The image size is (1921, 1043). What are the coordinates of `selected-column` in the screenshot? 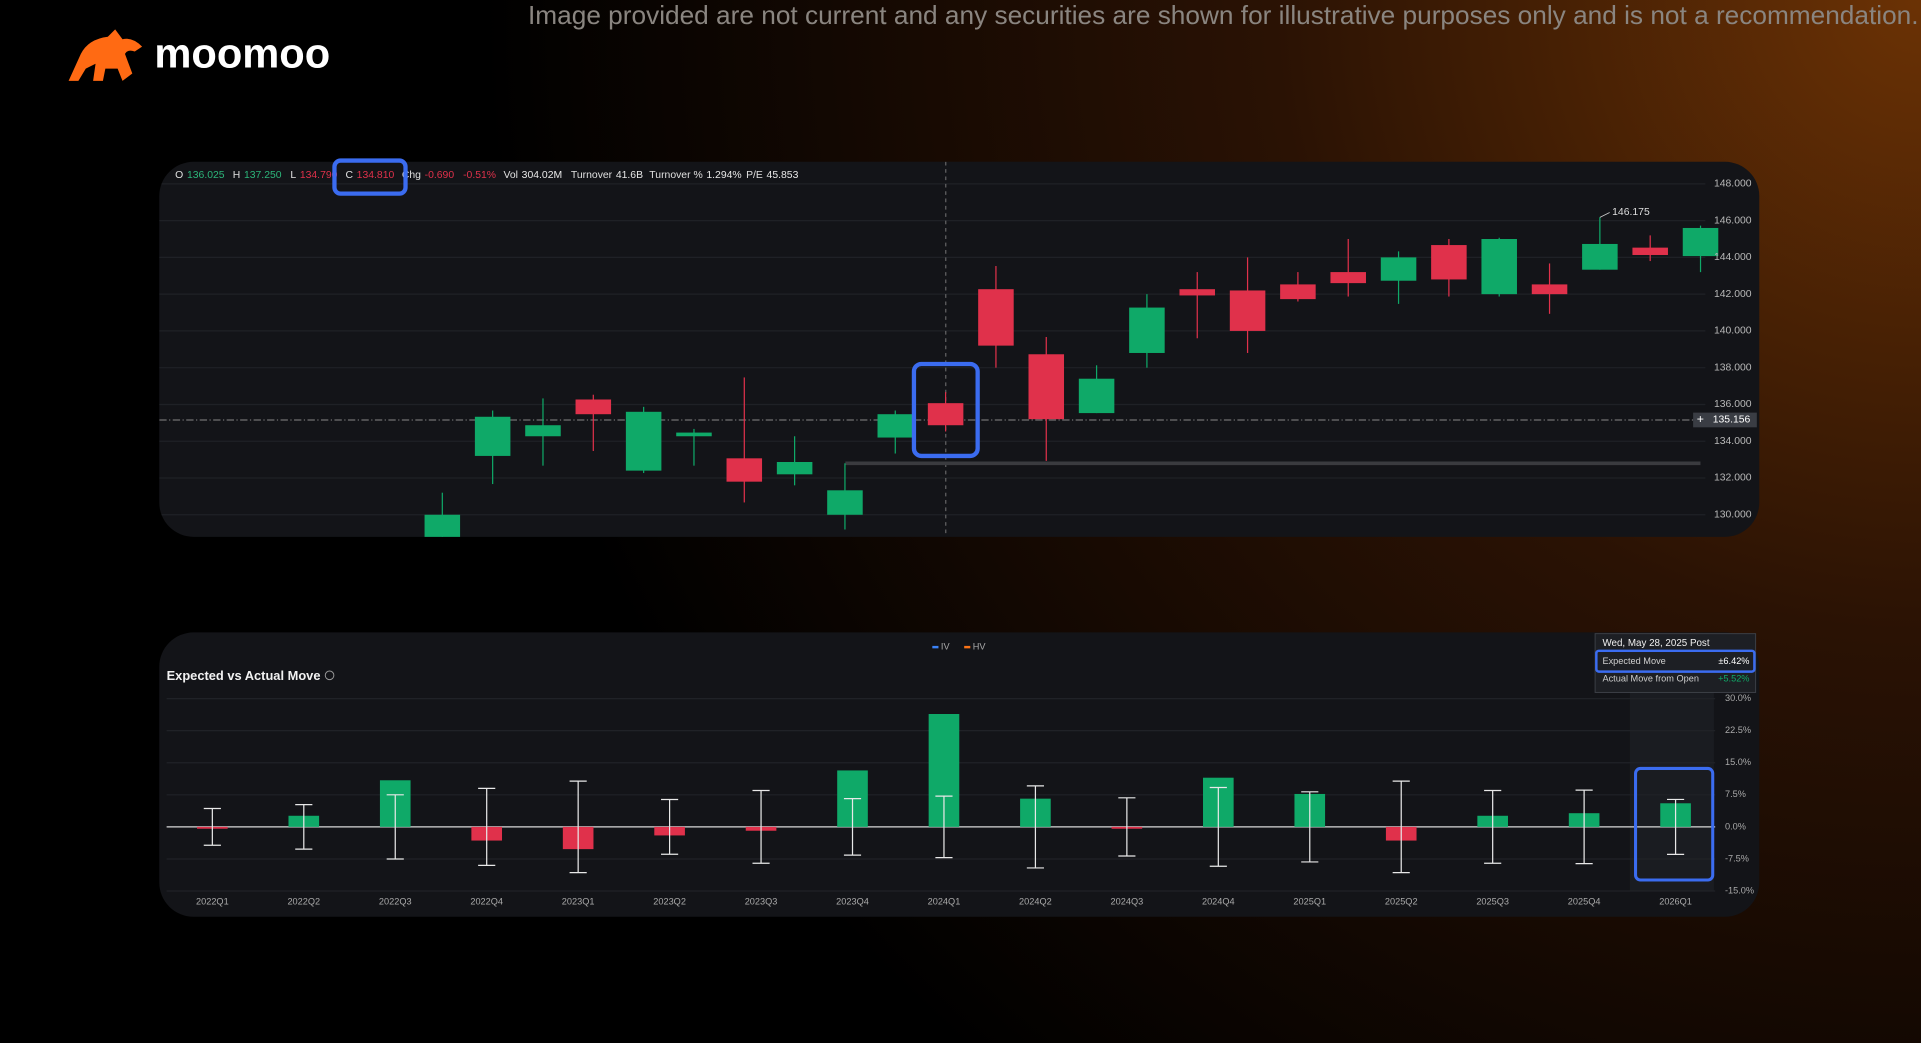 It's located at (1671, 790).